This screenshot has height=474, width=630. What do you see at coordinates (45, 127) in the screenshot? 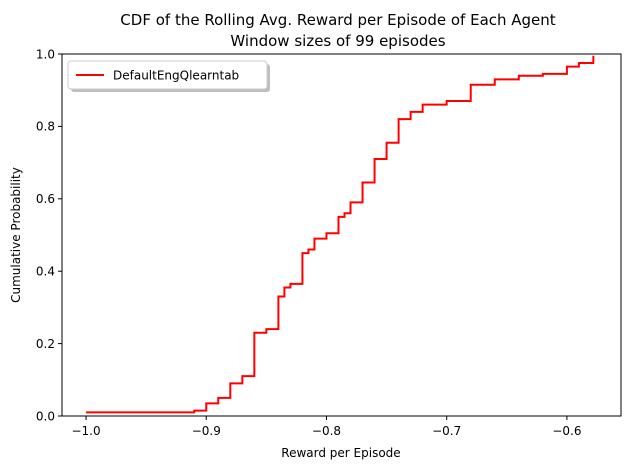
I see `y-tick-label: 0.8` at bounding box center [45, 127].